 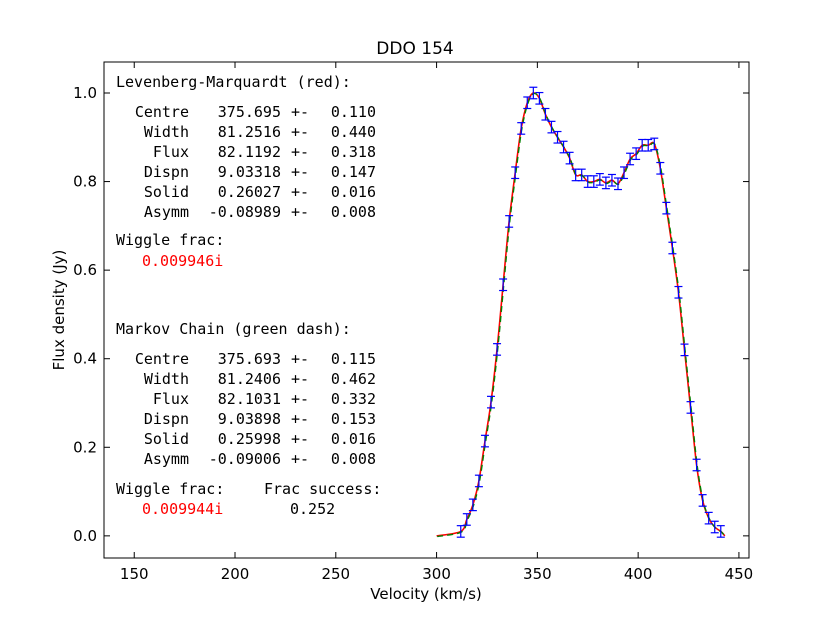 I want to click on lm-row-value: 0.26027, so click(x=249, y=192).